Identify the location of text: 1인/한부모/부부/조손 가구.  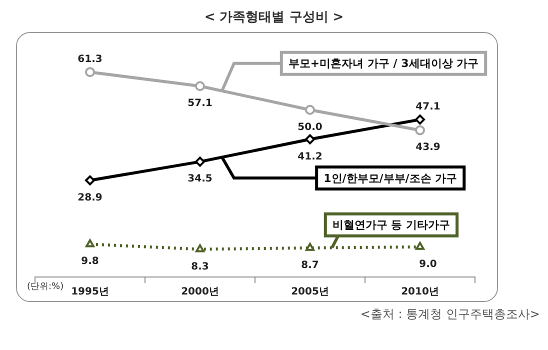
(391, 178).